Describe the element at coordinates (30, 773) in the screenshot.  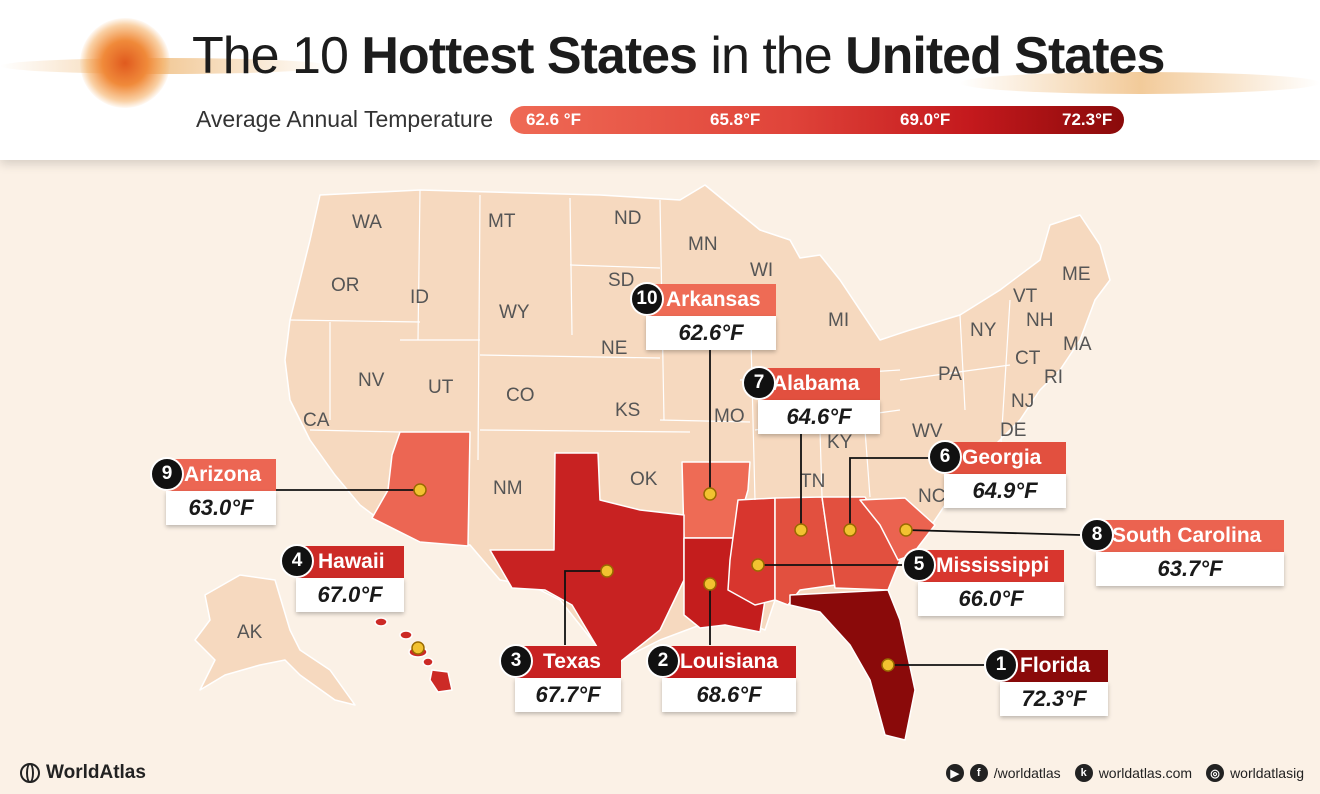
I see `globe-icon` at that location.